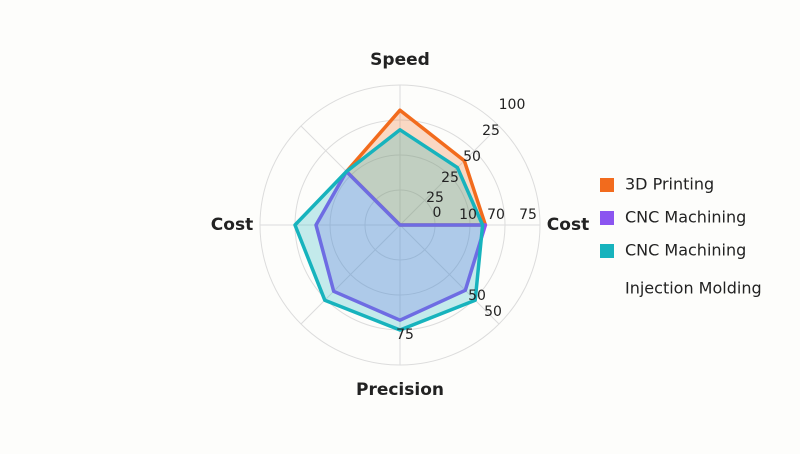 The height and width of the screenshot is (454, 800). I want to click on annotation: 100, so click(512, 105).